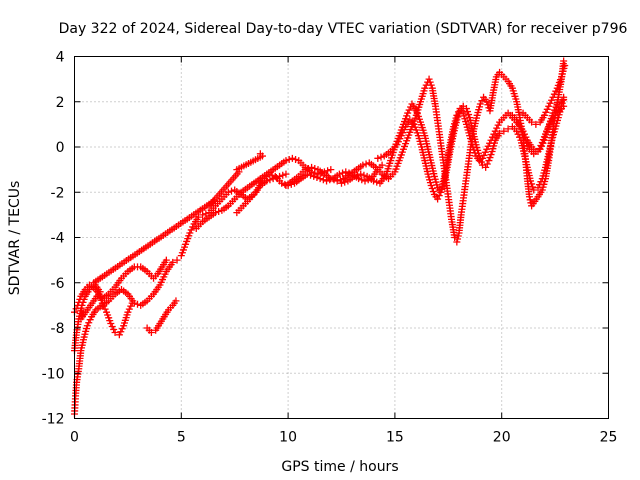 This screenshot has height=480, width=640. I want to click on y-tick-label: 4, so click(60, 58).